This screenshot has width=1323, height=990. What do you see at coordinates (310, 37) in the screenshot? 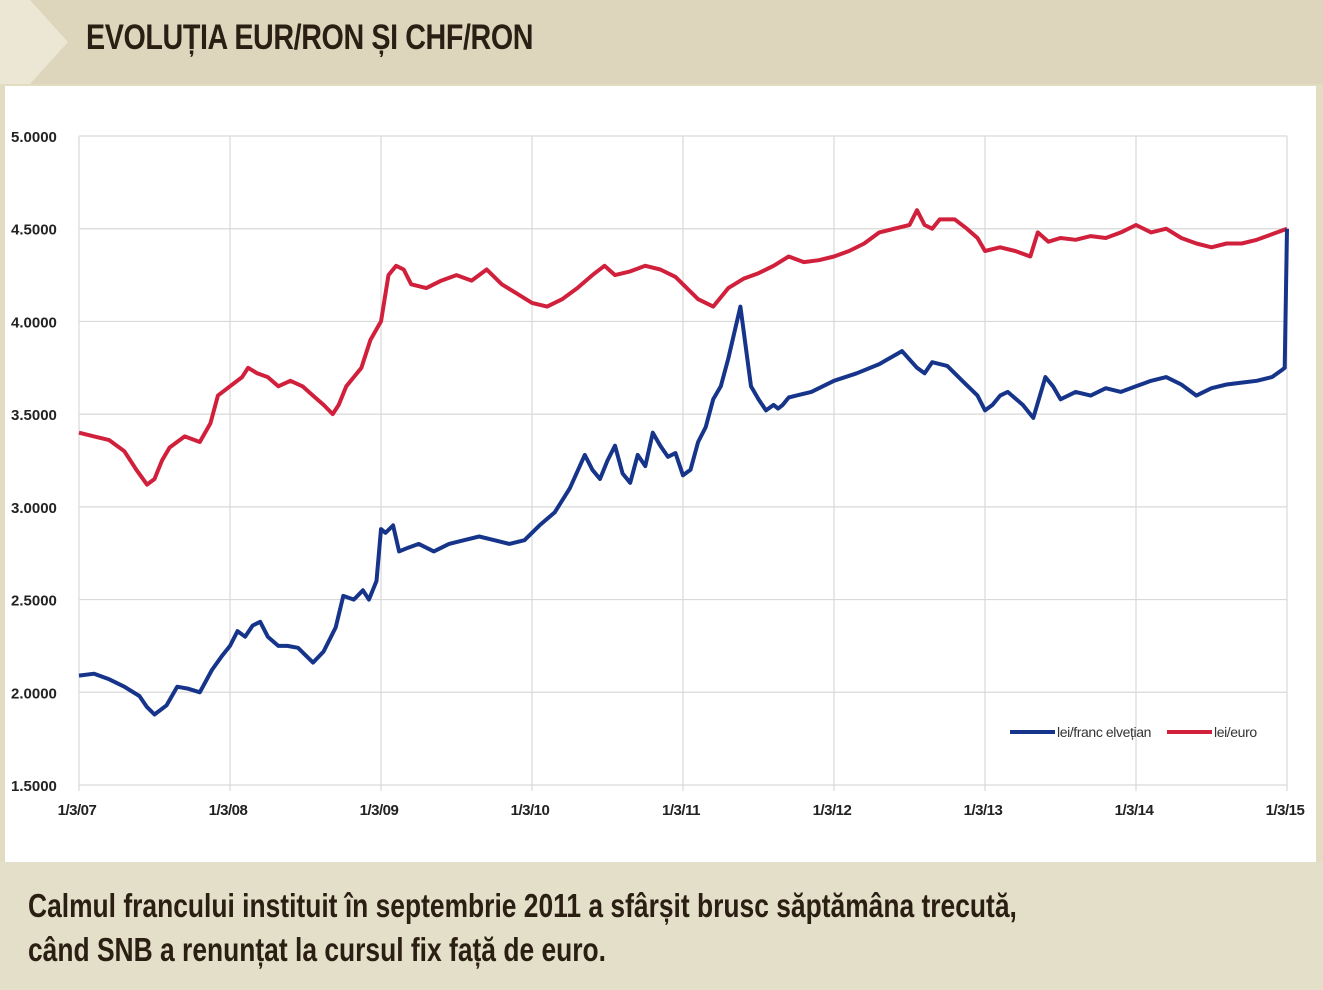
I see `page-title: EVOLUȚIA EUR/RON ȘI CHF/RON` at bounding box center [310, 37].